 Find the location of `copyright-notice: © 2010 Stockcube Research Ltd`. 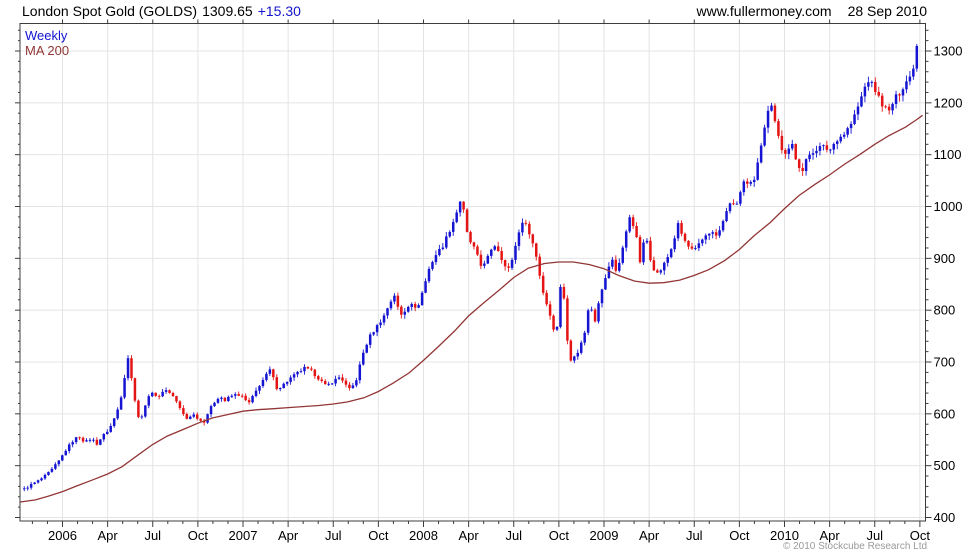

copyright-notice: © 2010 Stockcube Research Ltd is located at coordinates (855, 546).